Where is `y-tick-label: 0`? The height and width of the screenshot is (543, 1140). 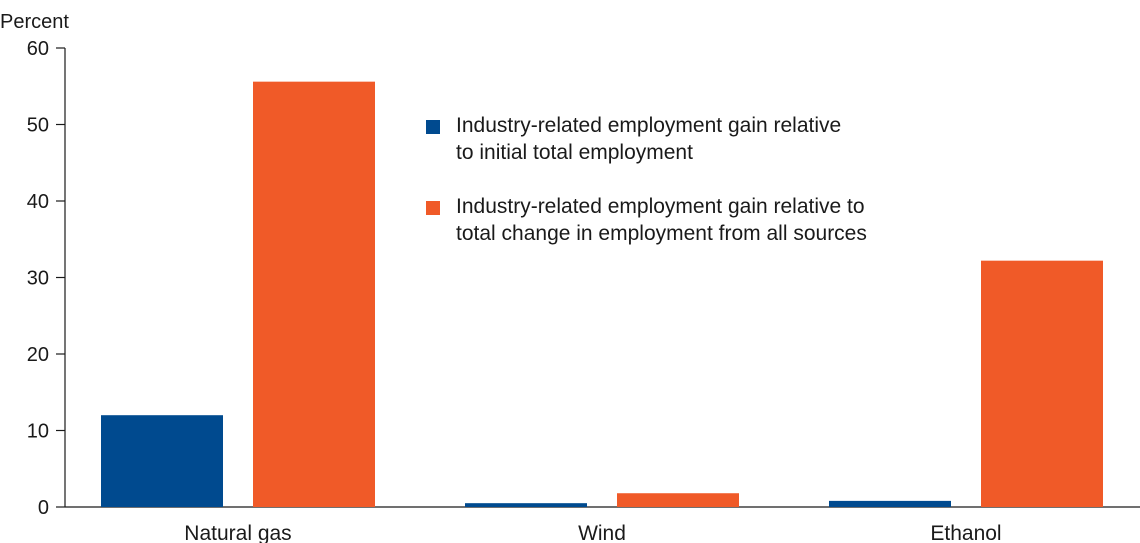 y-tick-label: 0 is located at coordinates (43, 508).